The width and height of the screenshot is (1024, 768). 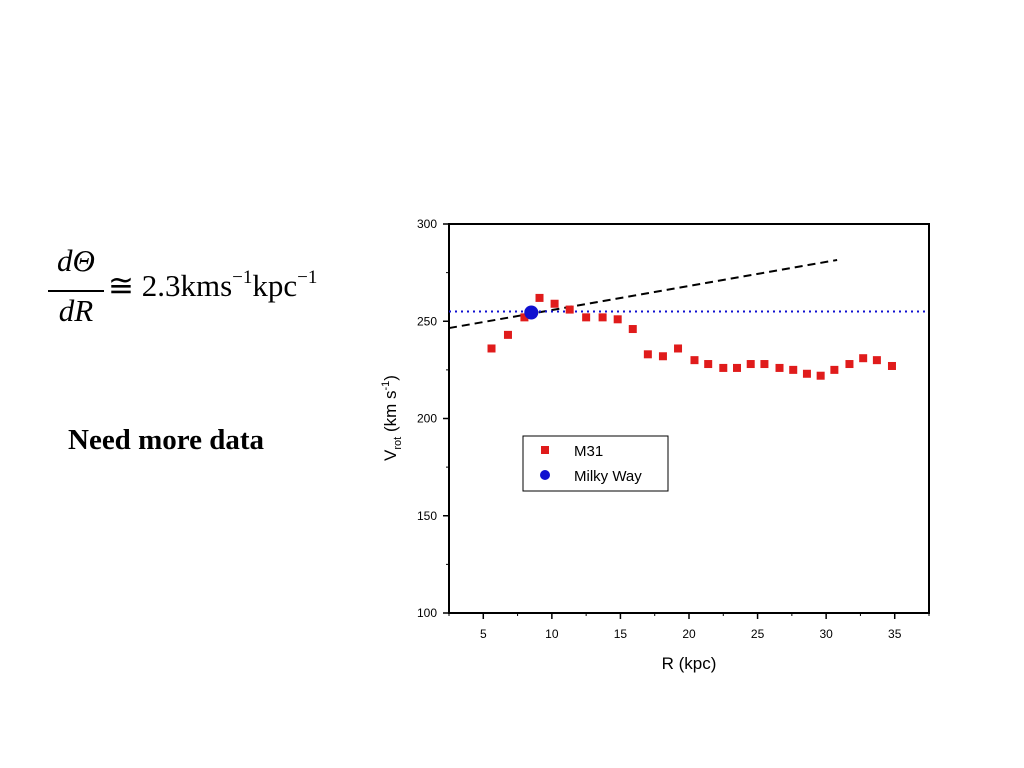 I want to click on dashed-trend-line, so click(x=643, y=294).